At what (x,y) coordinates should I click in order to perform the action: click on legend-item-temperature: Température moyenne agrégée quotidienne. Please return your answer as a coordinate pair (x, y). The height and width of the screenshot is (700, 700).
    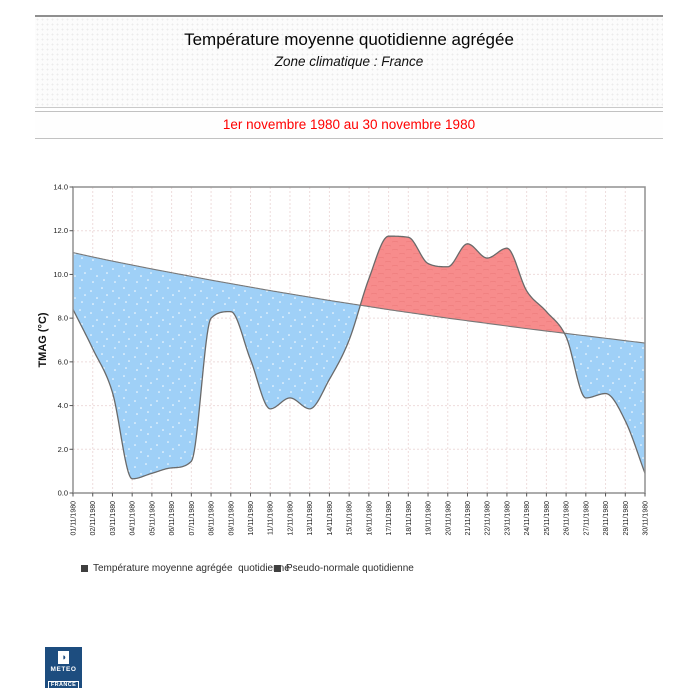
    Looking at the image, I should click on (185, 568).